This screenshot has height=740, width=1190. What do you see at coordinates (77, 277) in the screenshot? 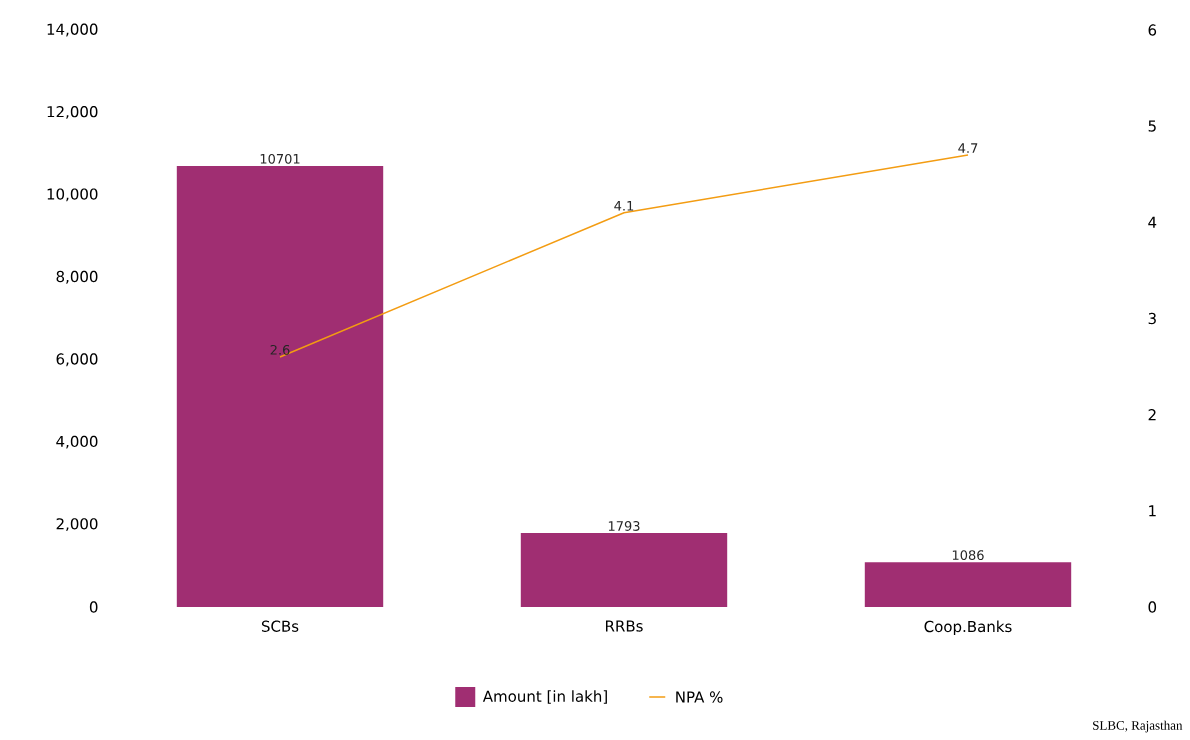
I see `y-tick-label: 8,000` at bounding box center [77, 277].